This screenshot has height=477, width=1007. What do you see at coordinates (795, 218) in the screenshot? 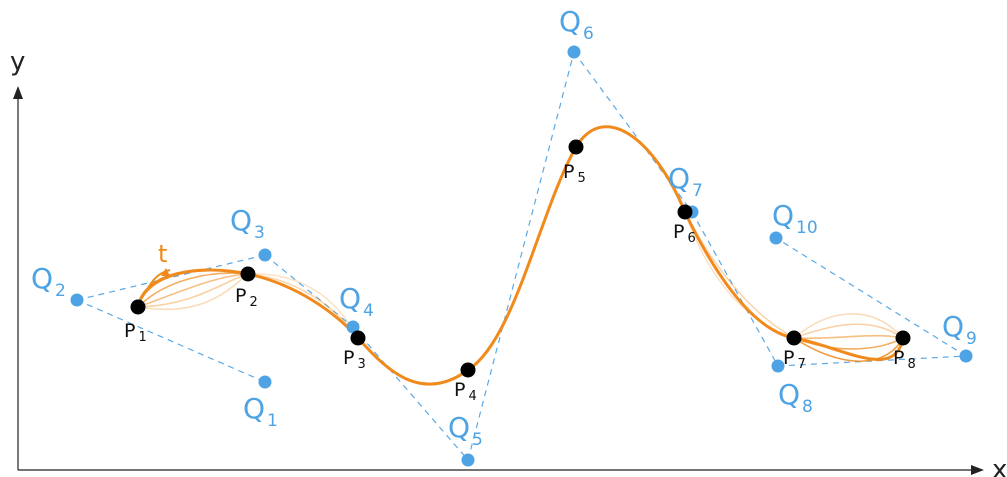
I see `control-point-label: Q 10` at bounding box center [795, 218].